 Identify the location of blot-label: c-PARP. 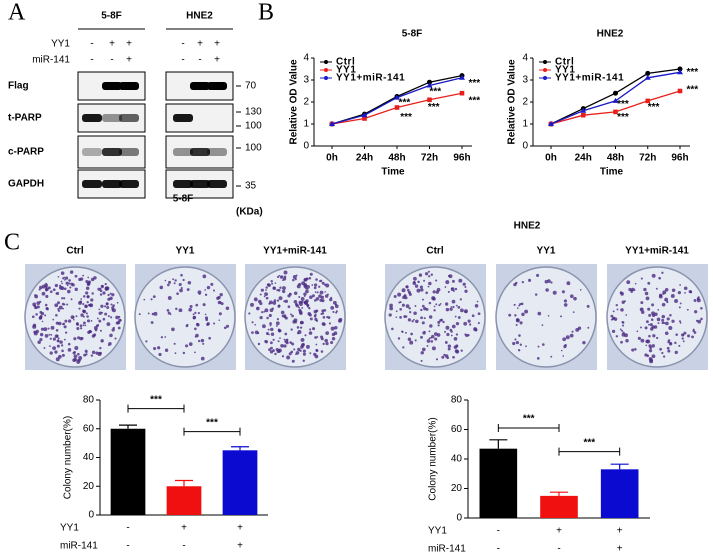
(26, 152).